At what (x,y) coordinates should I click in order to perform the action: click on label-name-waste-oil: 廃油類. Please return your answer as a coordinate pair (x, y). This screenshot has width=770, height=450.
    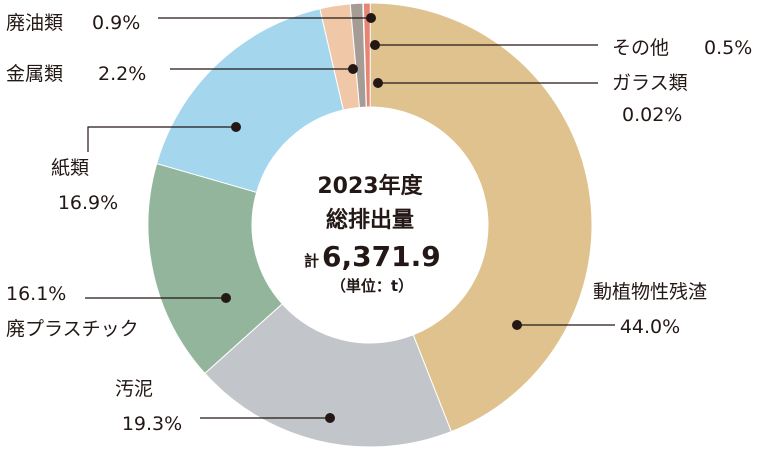
    Looking at the image, I should click on (34, 23).